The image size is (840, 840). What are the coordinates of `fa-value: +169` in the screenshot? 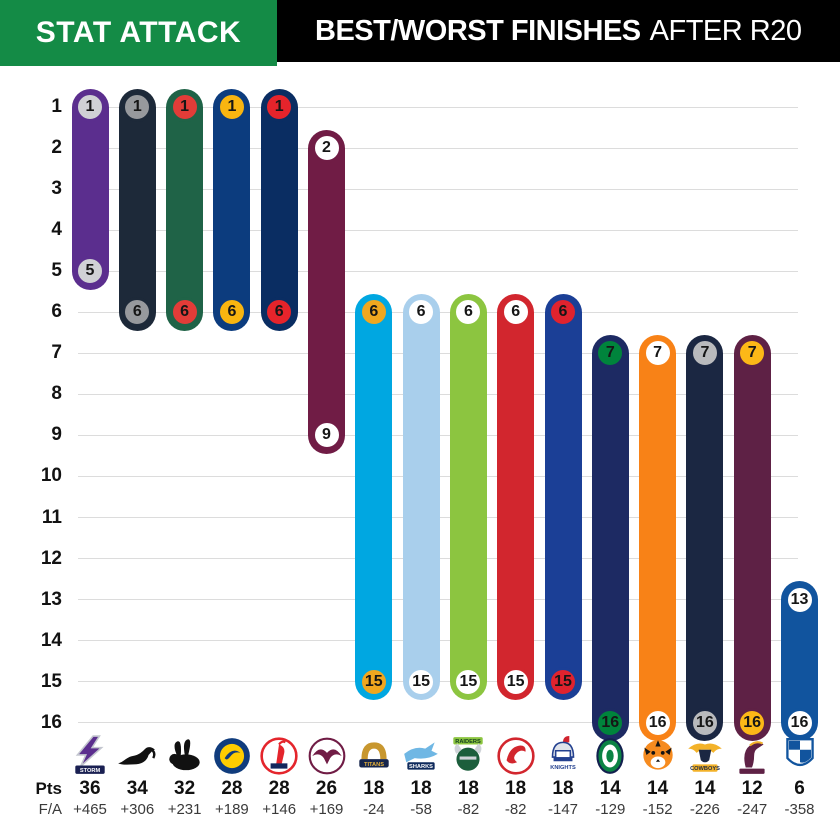 It's located at (326, 809).